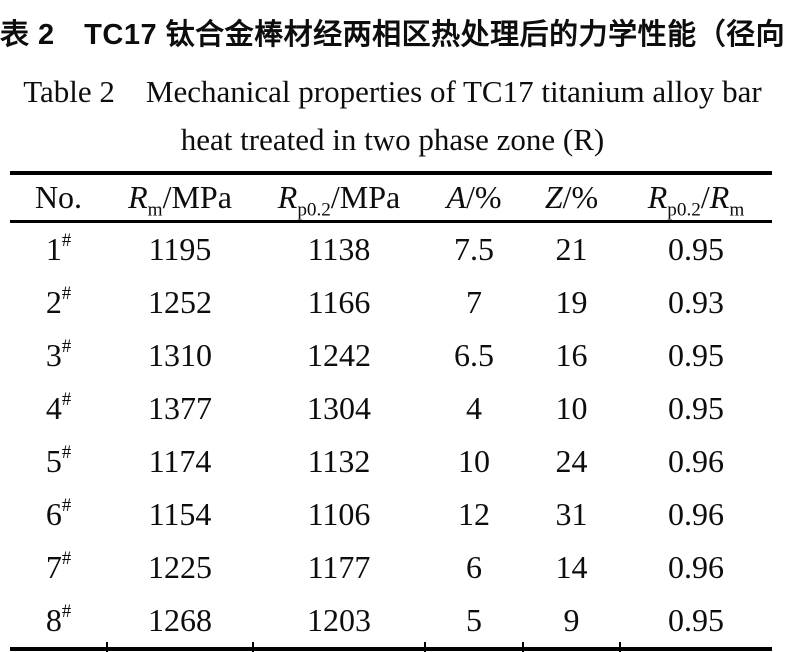  What do you see at coordinates (53, 461) in the screenshot?
I see `specimen-number: 5` at bounding box center [53, 461].